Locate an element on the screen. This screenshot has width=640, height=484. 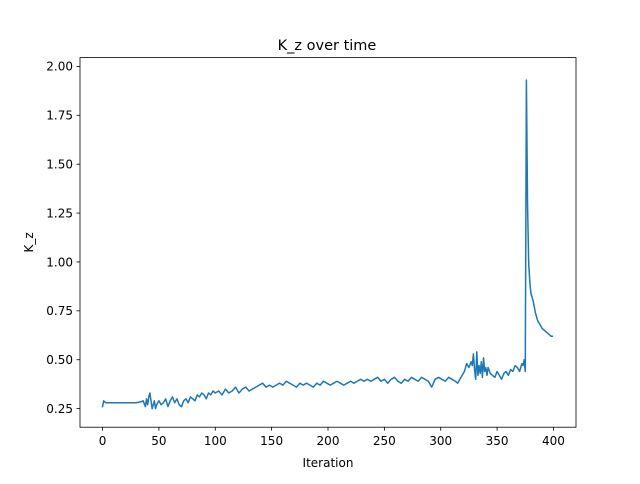
y-tick-label: 0.25 is located at coordinates (59, 409).